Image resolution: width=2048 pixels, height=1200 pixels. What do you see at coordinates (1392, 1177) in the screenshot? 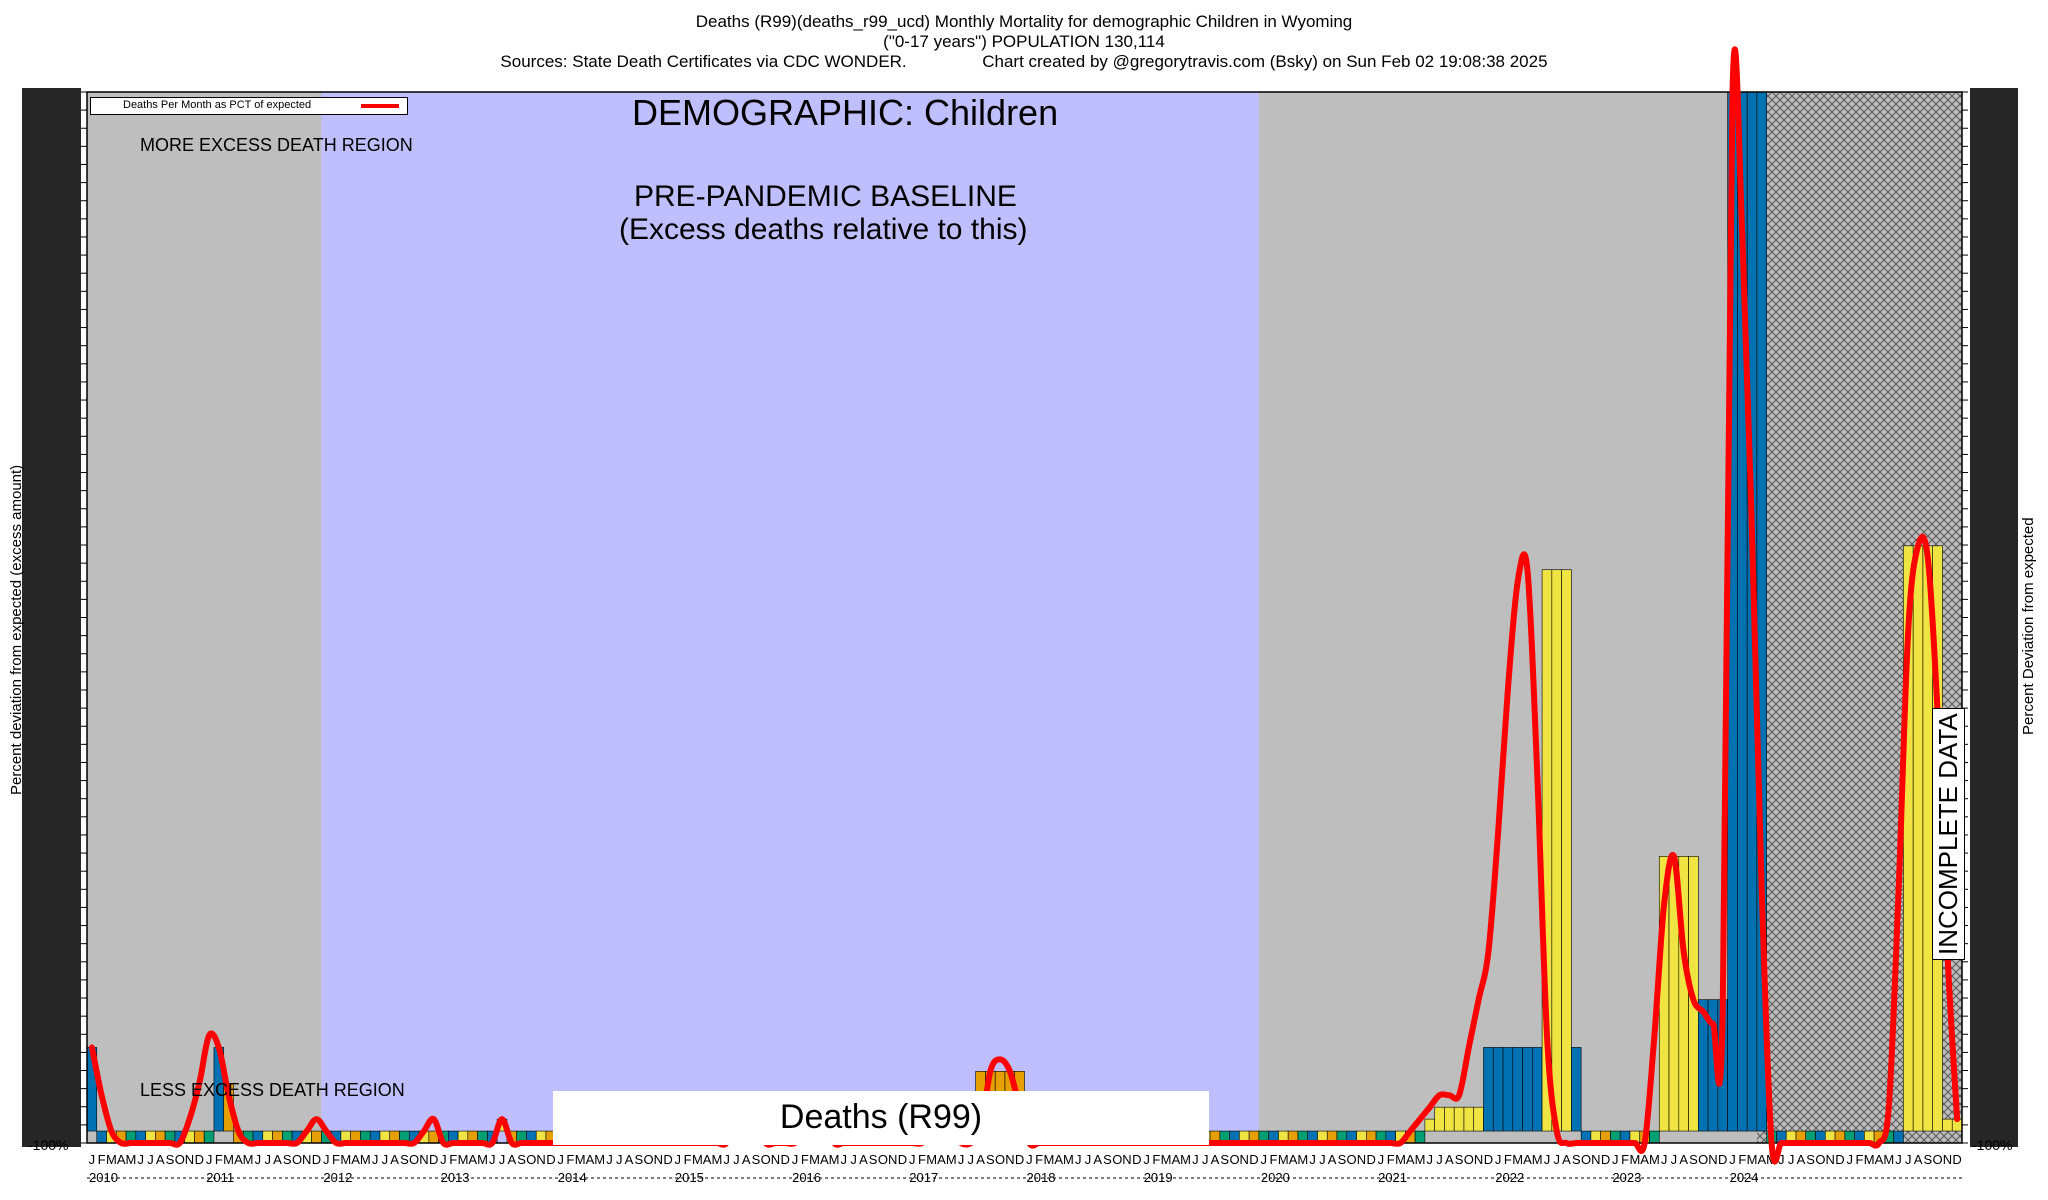
I see `x-year-label: 2021` at bounding box center [1392, 1177].